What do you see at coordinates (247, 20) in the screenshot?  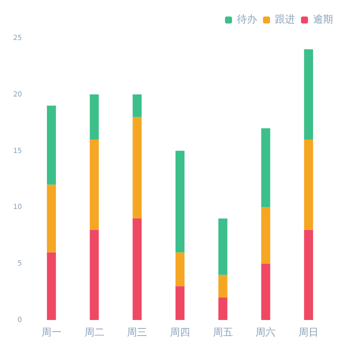 I see `legend-label: 待办` at bounding box center [247, 20].